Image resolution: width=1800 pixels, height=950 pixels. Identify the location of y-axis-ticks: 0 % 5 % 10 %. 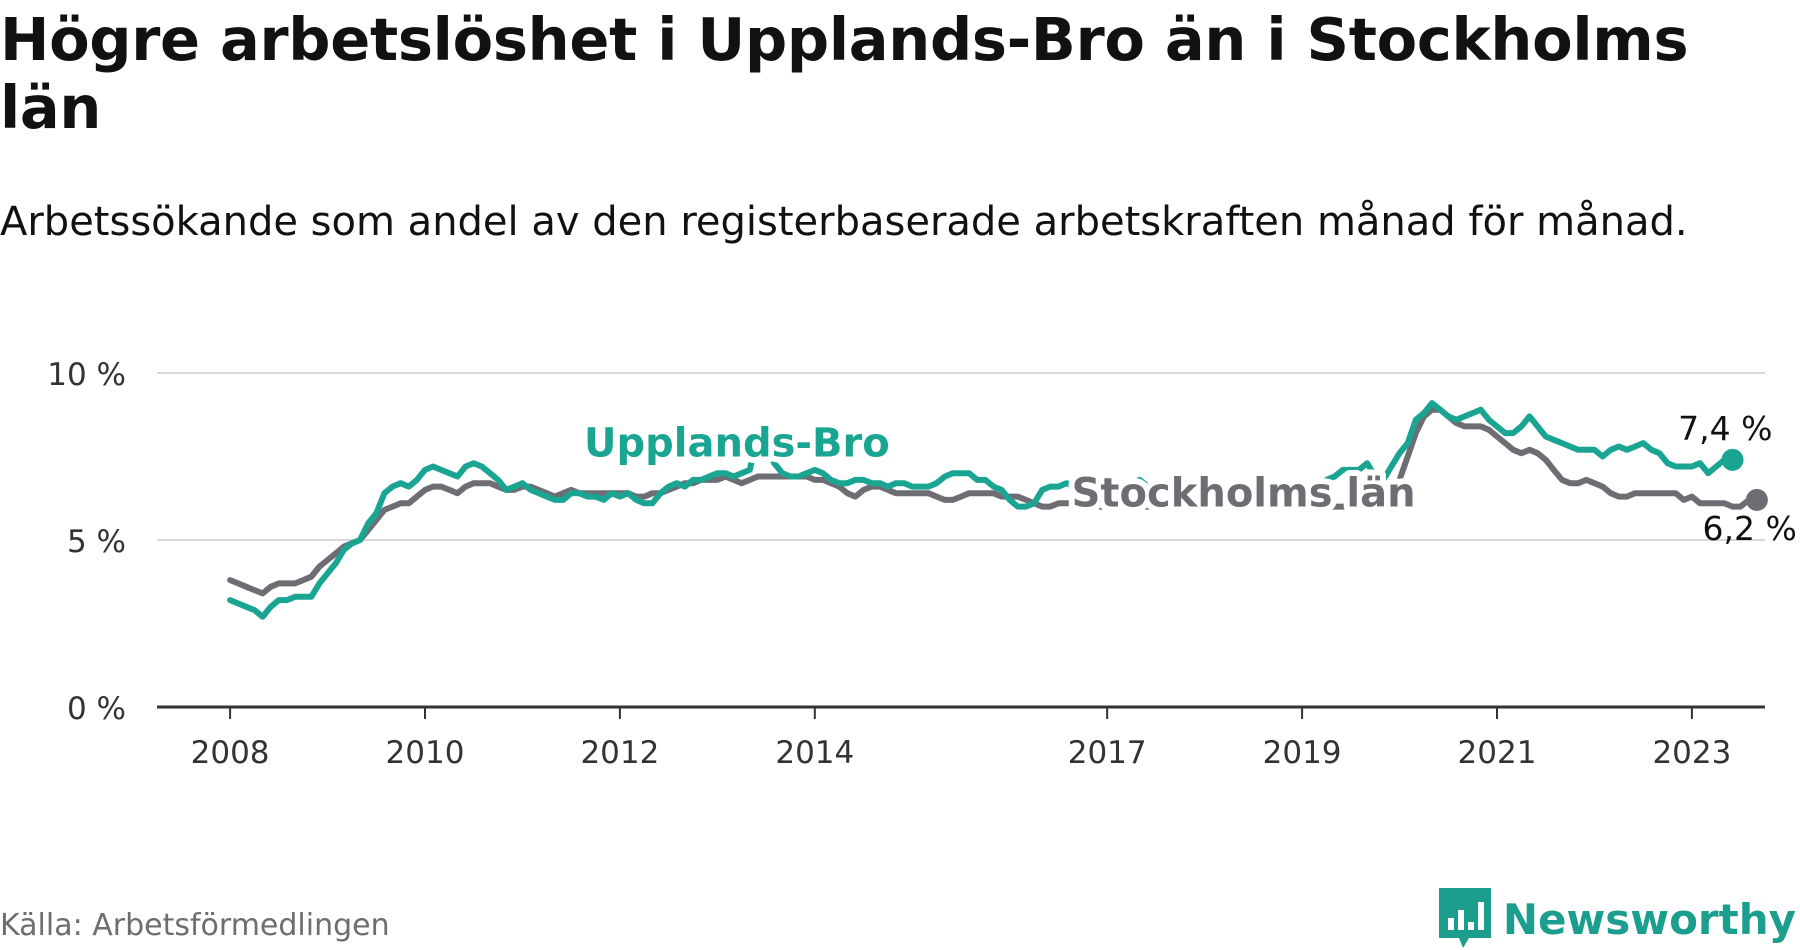
(86, 542).